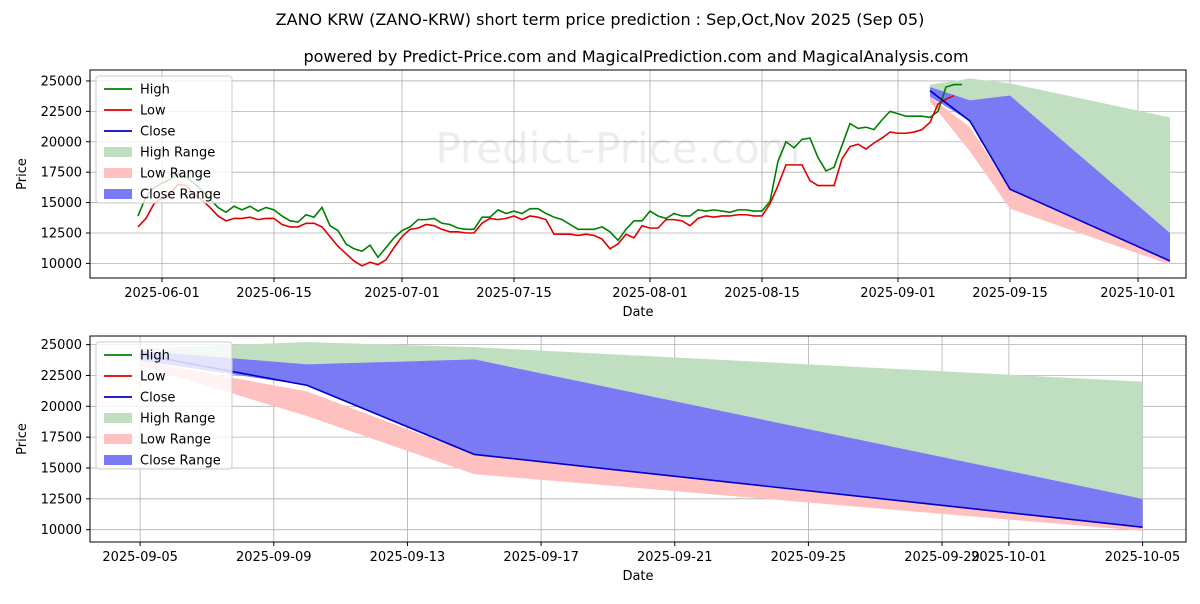  Describe the element at coordinates (140, 557) in the screenshot. I see `x-tick-label: 2025-09-05` at that location.